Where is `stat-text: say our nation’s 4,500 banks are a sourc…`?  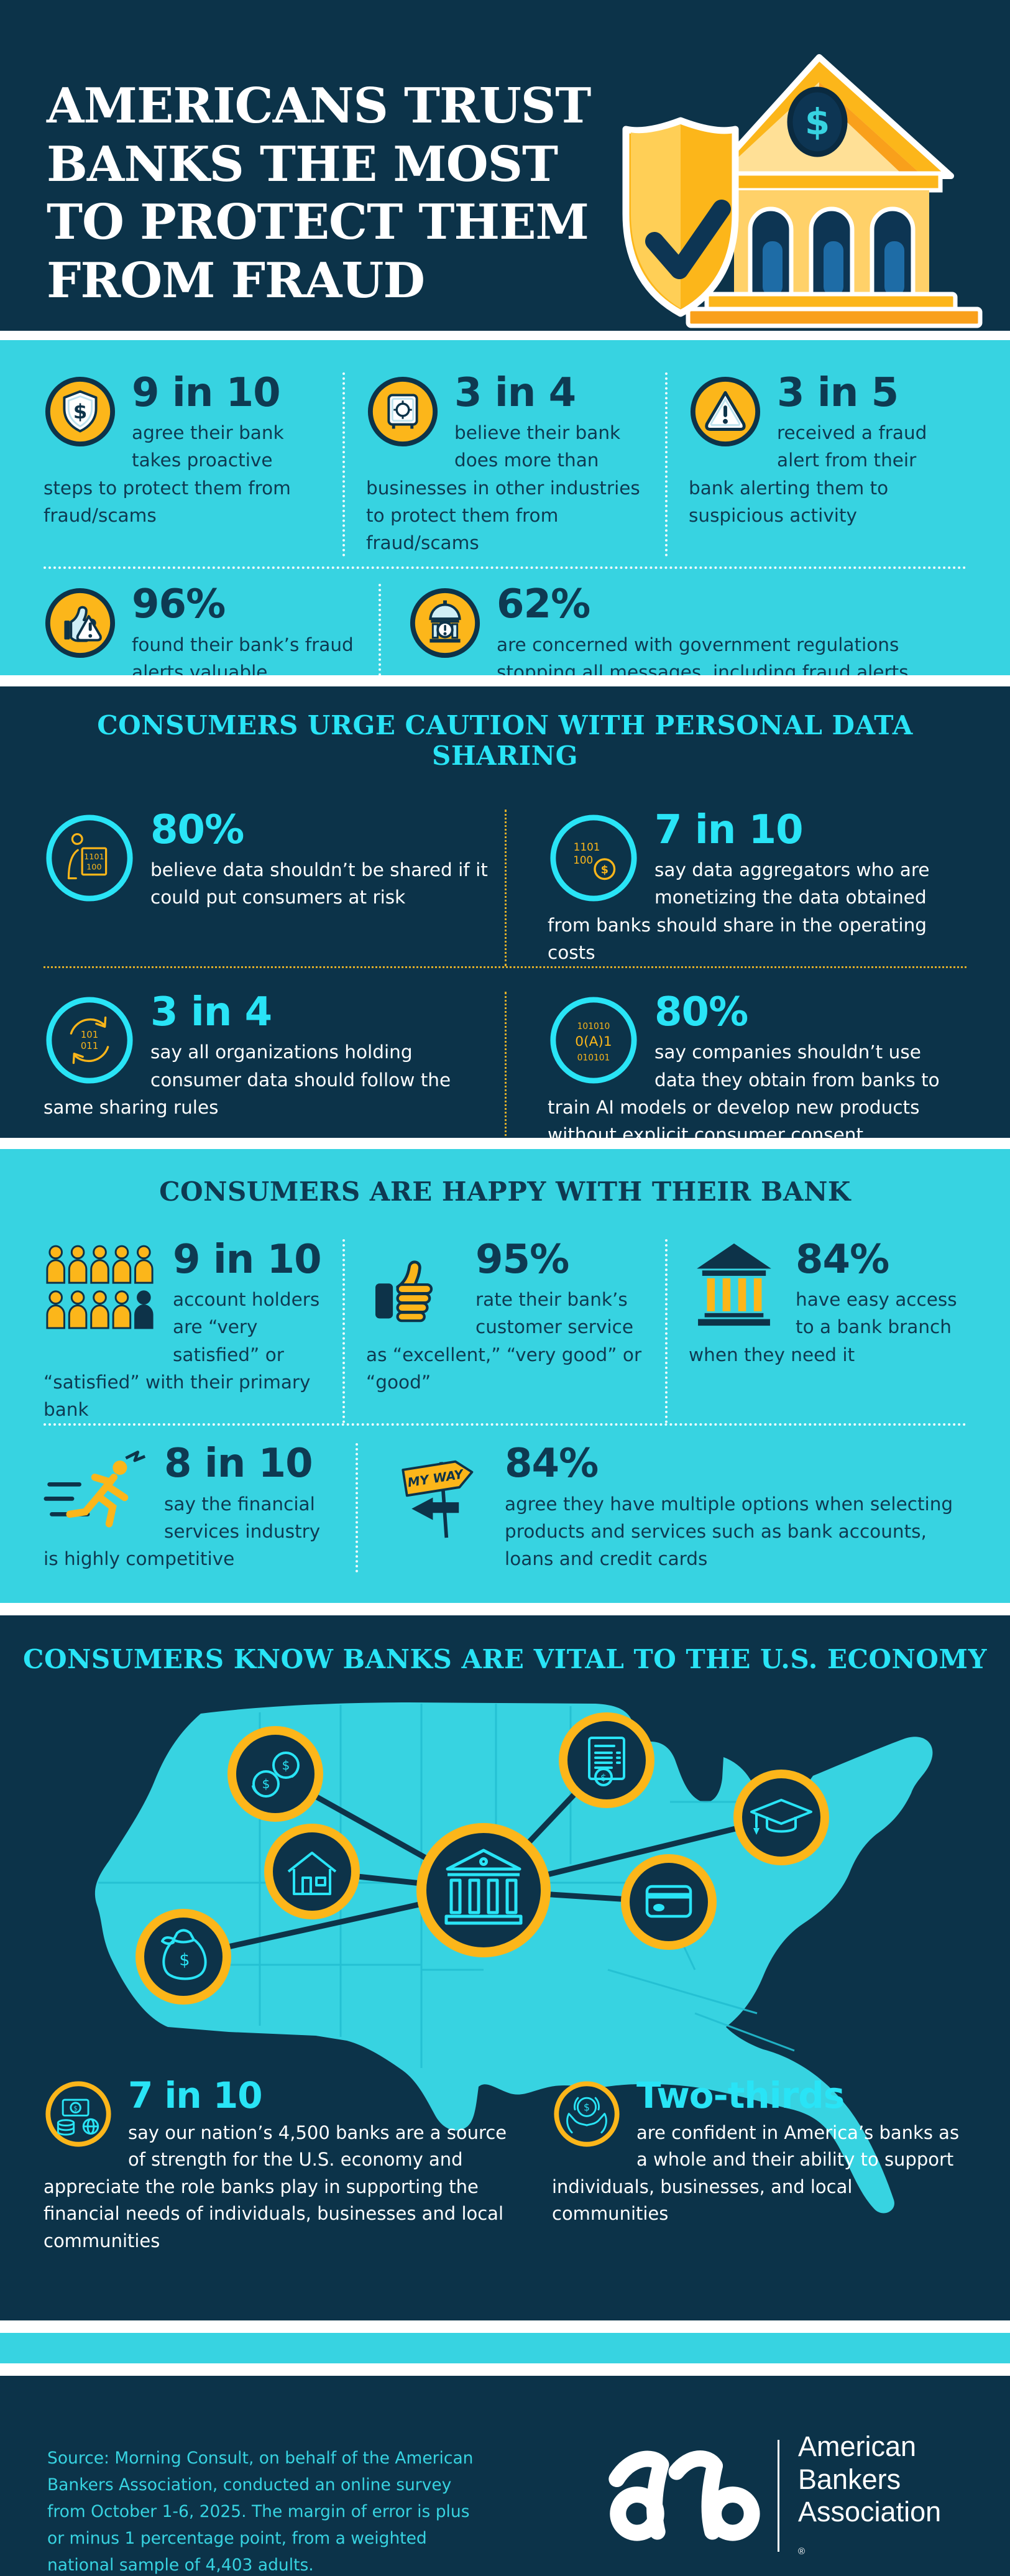
stat-text: say our nation’s 4,500 banks are a sourc… is located at coordinates (275, 2186).